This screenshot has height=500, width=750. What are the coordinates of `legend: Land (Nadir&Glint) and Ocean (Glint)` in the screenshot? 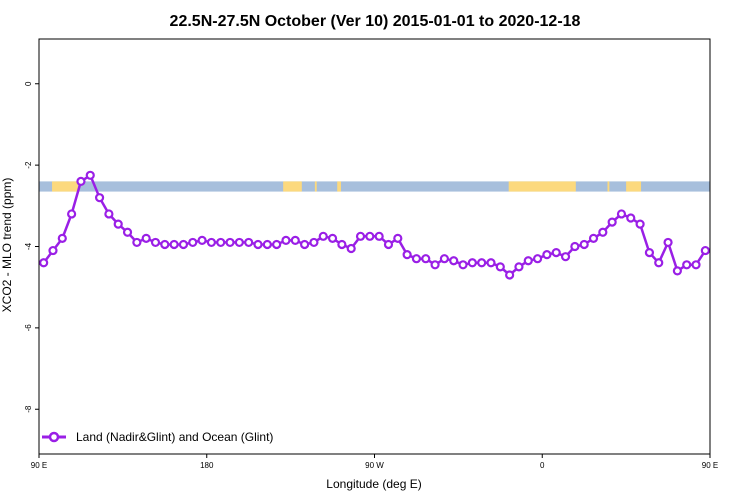 It's located at (157, 437).